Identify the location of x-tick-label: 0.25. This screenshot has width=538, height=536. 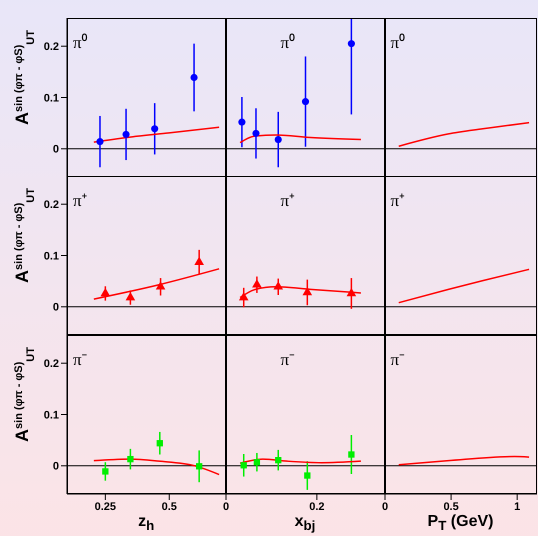
(105, 506).